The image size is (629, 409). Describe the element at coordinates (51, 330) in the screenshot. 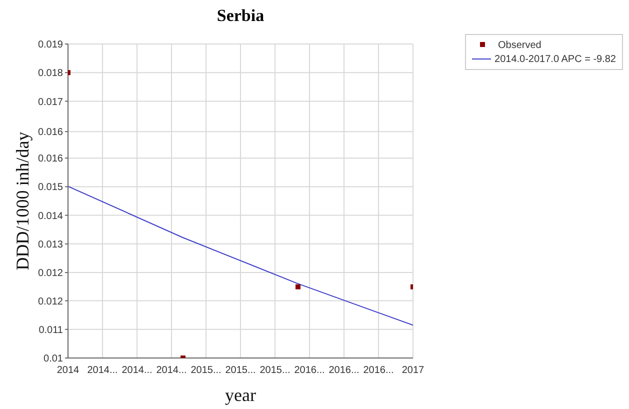

I see `y-tick-label: 0.011` at that location.